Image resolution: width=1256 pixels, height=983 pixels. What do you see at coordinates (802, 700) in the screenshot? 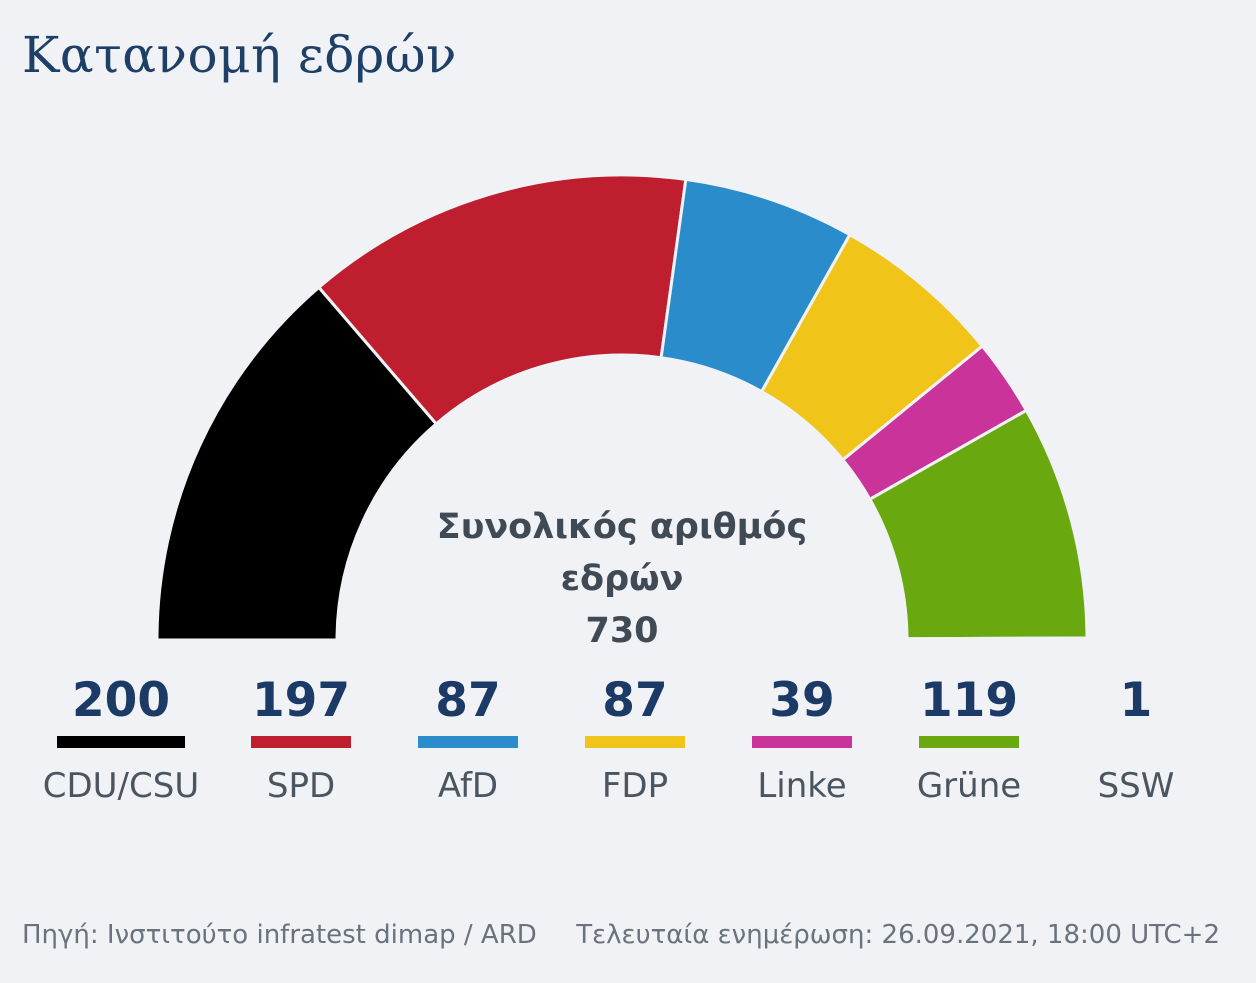
I see `legend-value: 39` at bounding box center [802, 700].